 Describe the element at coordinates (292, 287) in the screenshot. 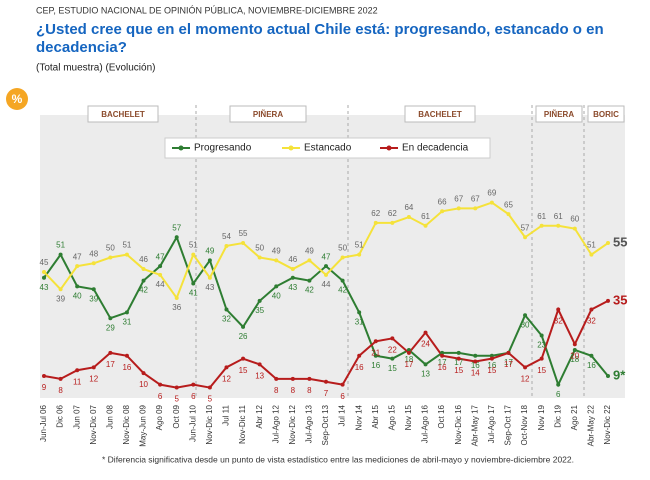

I see `data-label: 43` at that location.